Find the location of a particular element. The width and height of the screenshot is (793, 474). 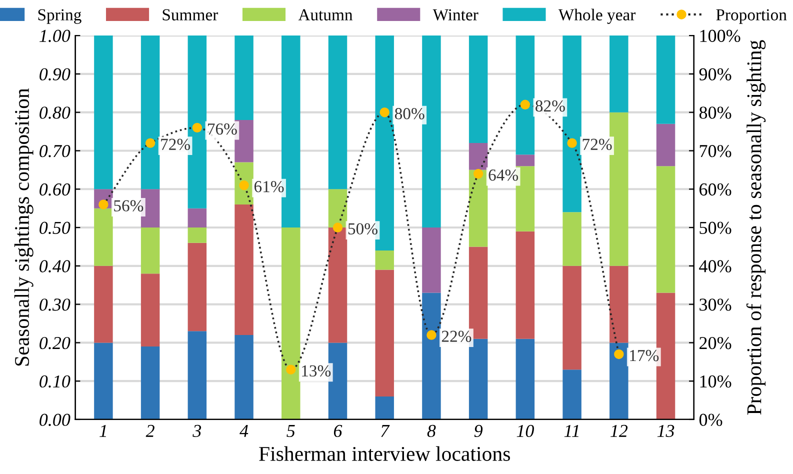

y-tick-label: 0.10 is located at coordinates (55, 381).